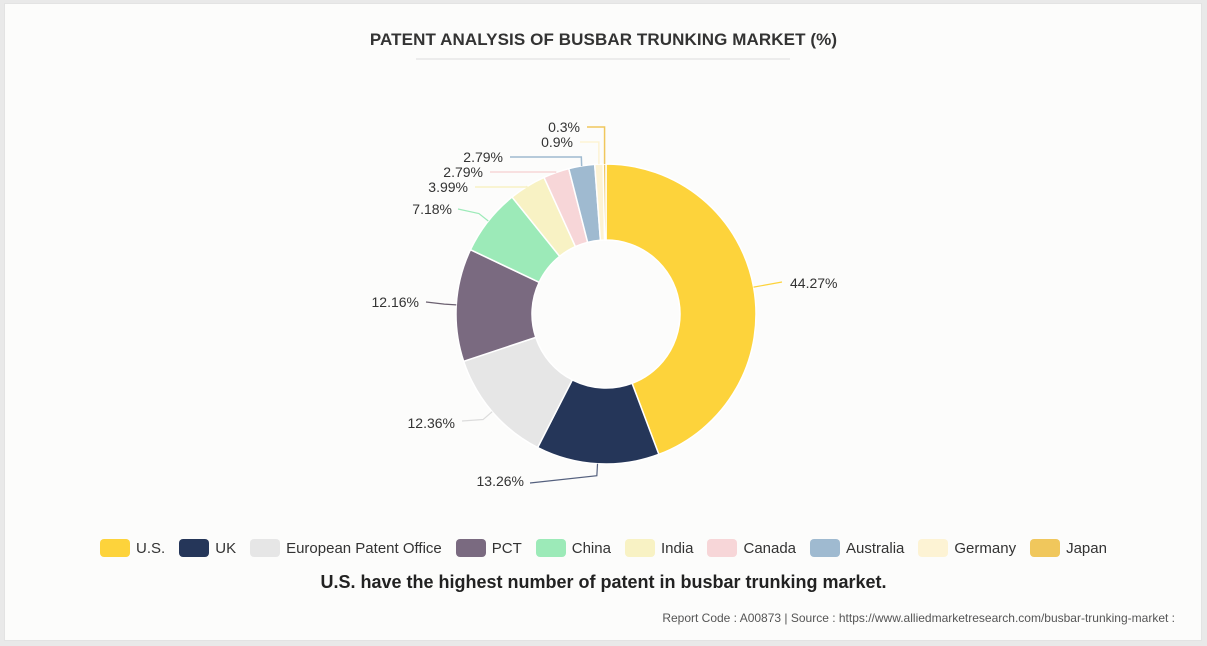  Describe the element at coordinates (590, 153) in the screenshot. I see `leader-line-germany` at that location.